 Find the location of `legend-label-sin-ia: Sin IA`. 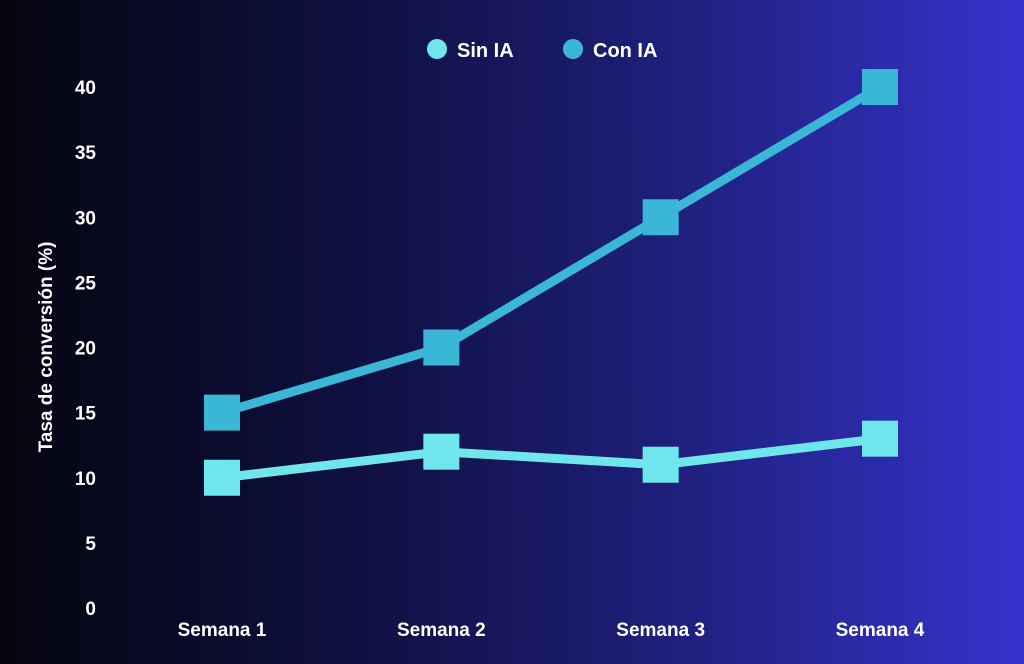

legend-label-sin-ia: Sin IA is located at coordinates (485, 51).